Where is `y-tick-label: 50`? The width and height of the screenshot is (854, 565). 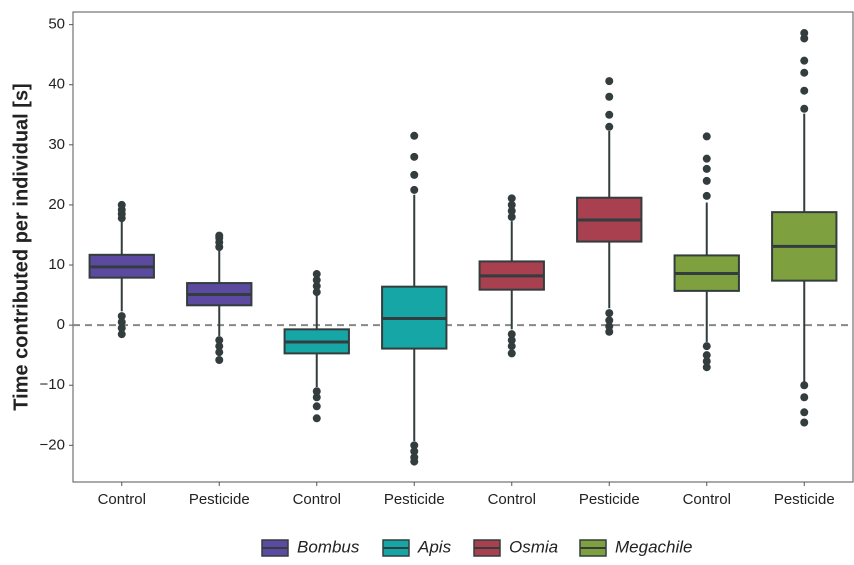 y-tick-label: 50 is located at coordinates (56, 24).